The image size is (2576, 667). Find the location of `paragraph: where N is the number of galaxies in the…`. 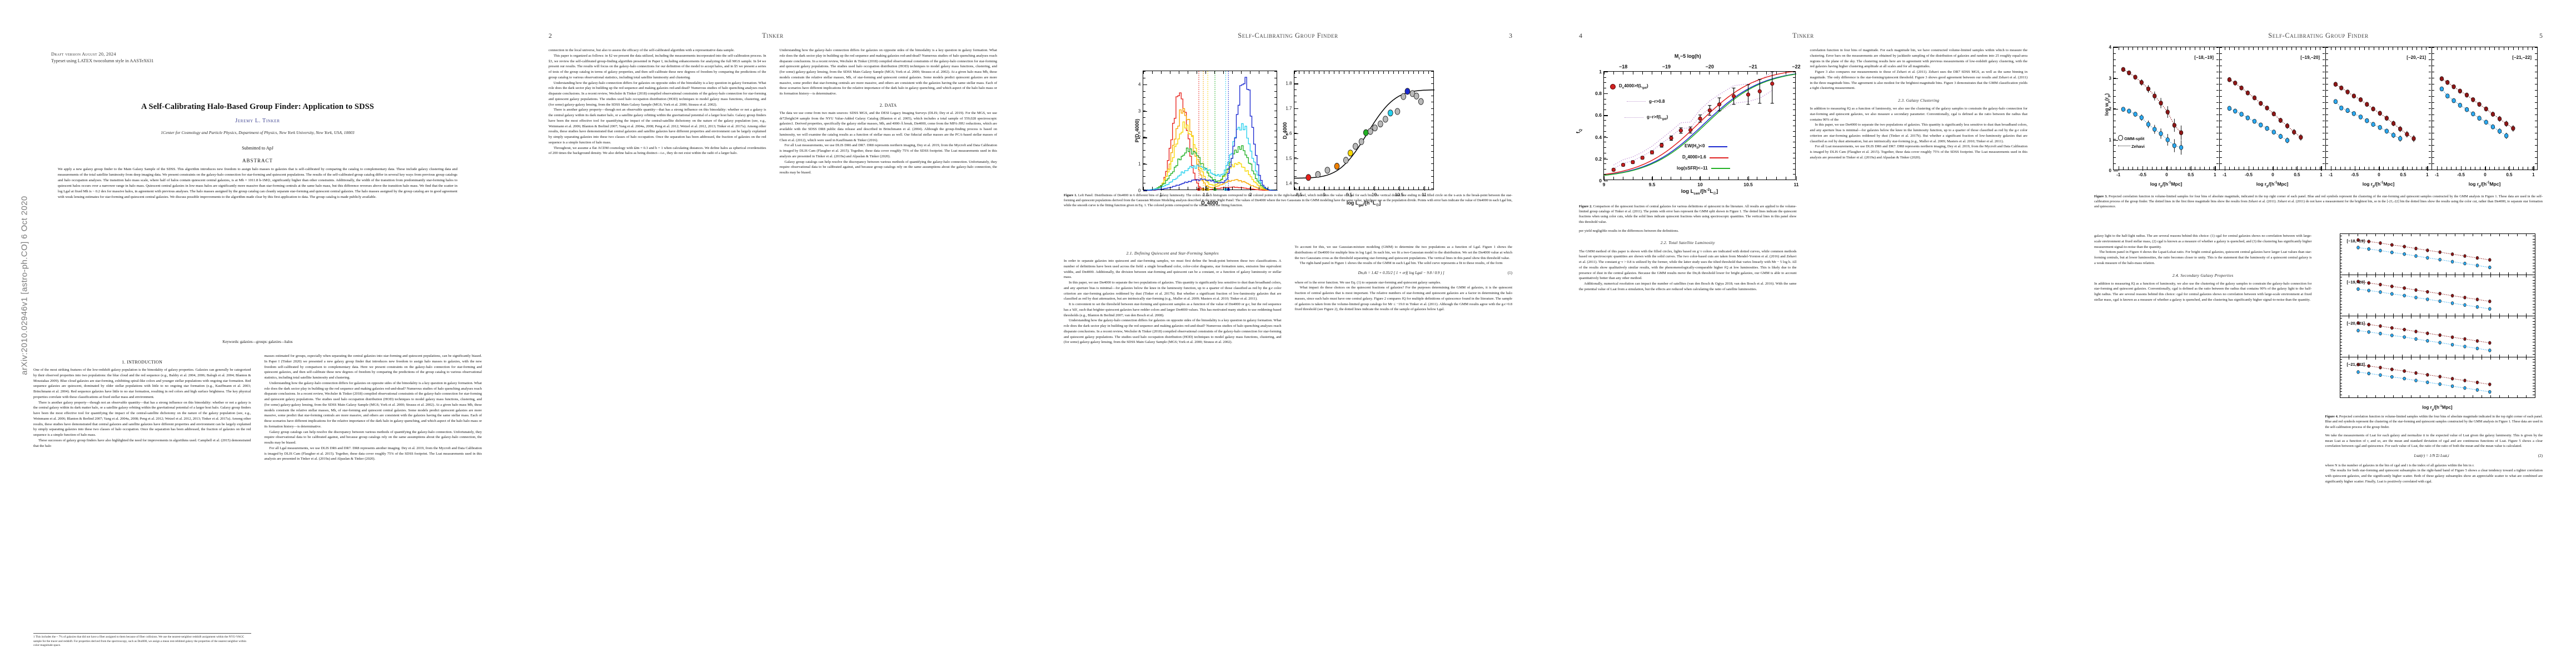

paragraph: where N is the number of galaxies in the… is located at coordinates (2399, 465).